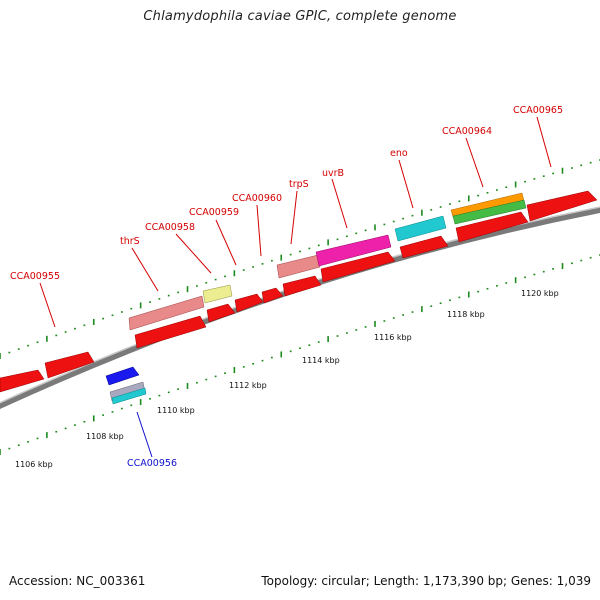 The image size is (600, 600). I want to click on cds-arrow-eno, so click(424, 247).